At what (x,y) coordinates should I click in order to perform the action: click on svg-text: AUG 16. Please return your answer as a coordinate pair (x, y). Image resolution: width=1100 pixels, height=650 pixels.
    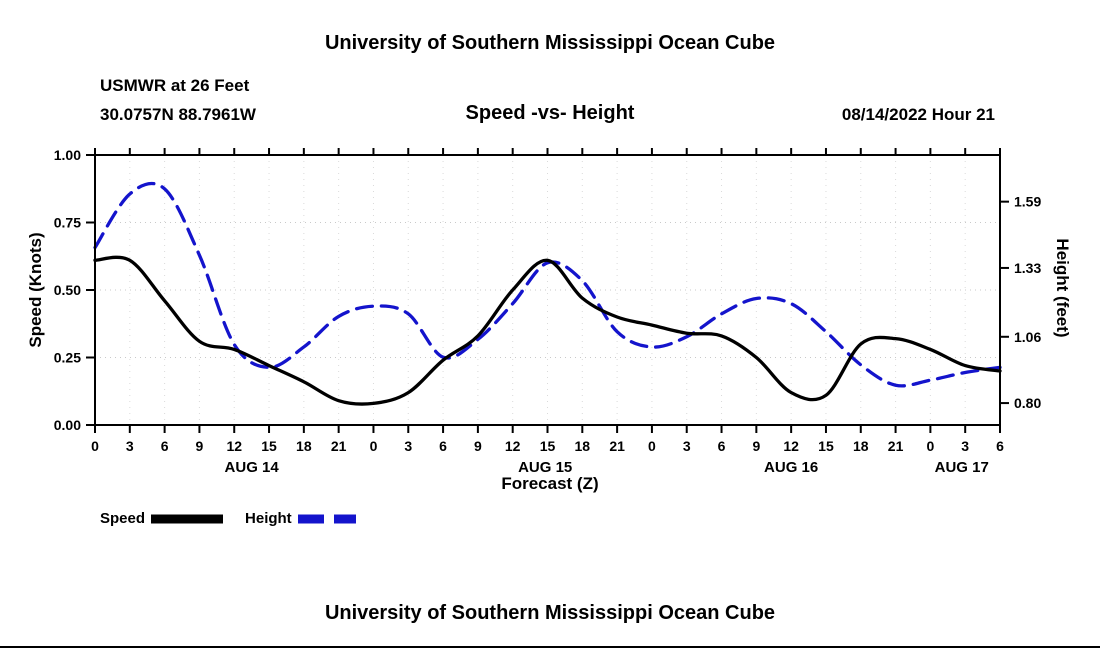
    Looking at the image, I should click on (791, 467).